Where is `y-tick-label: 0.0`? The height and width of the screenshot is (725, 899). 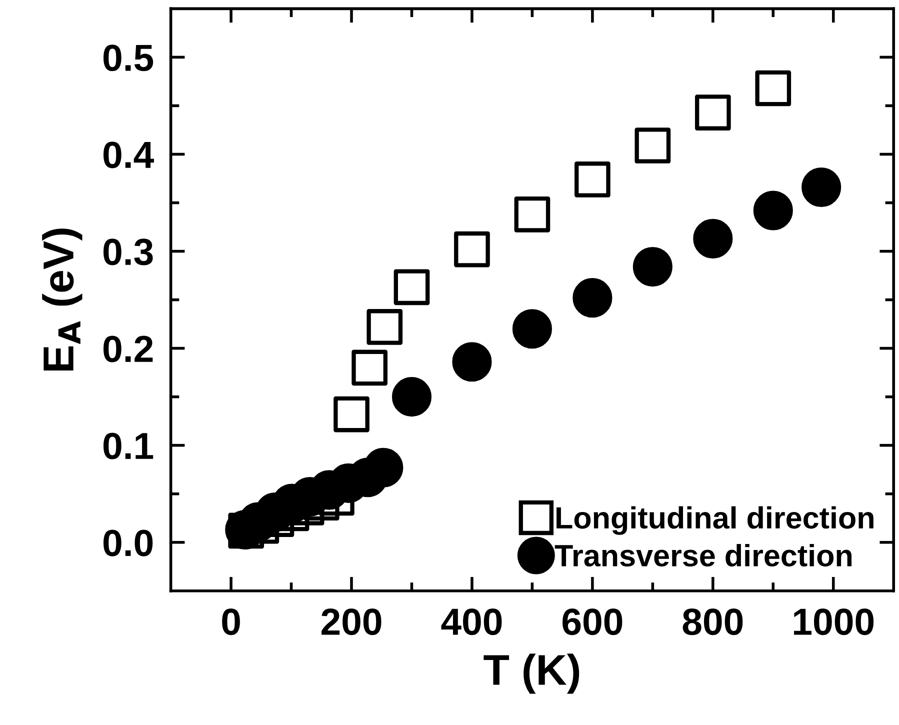
y-tick-label: 0.0 is located at coordinates (128, 543).